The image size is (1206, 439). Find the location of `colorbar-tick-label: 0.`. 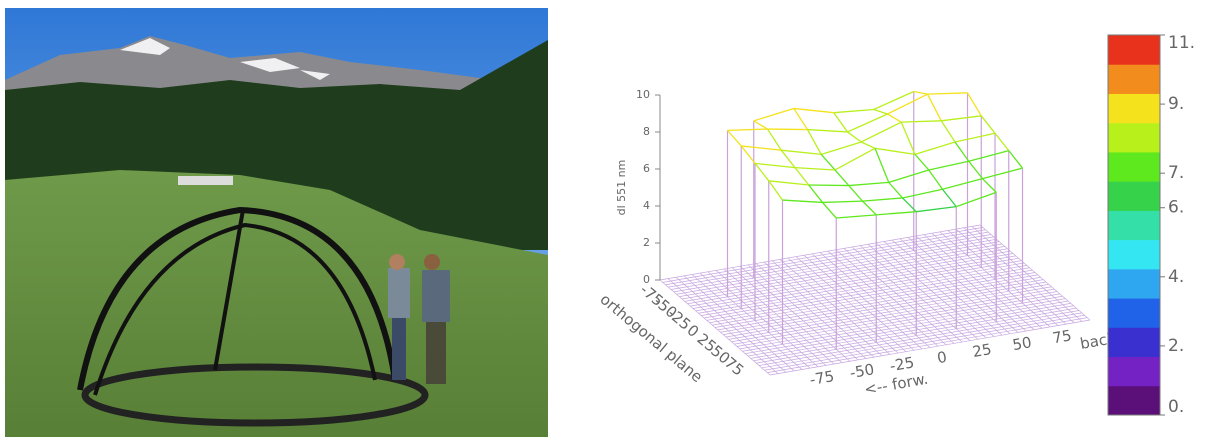

colorbar-tick-label: 0. is located at coordinates (1176, 407).